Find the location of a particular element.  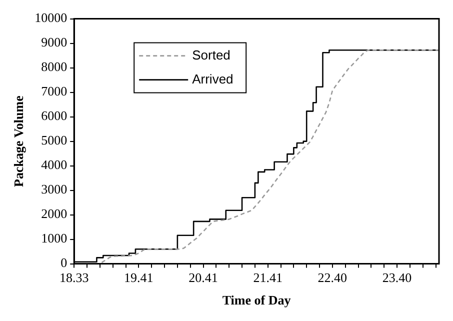

x-tick-label: 21.41 is located at coordinates (267, 278).